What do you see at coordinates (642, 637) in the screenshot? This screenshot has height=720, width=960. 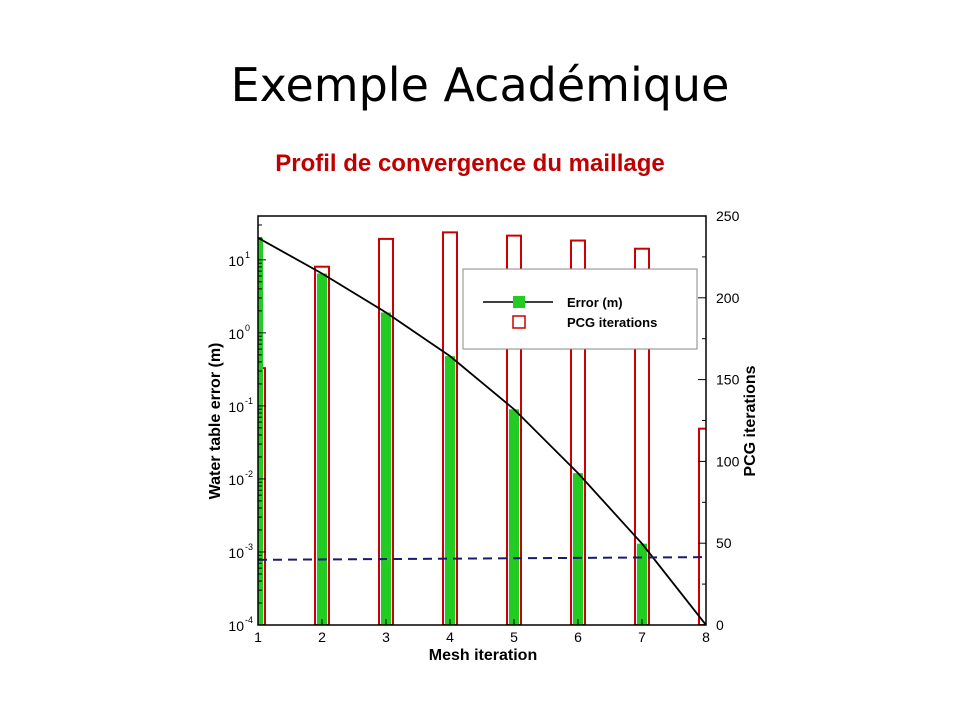 I see `x-tick-label: 7` at bounding box center [642, 637].